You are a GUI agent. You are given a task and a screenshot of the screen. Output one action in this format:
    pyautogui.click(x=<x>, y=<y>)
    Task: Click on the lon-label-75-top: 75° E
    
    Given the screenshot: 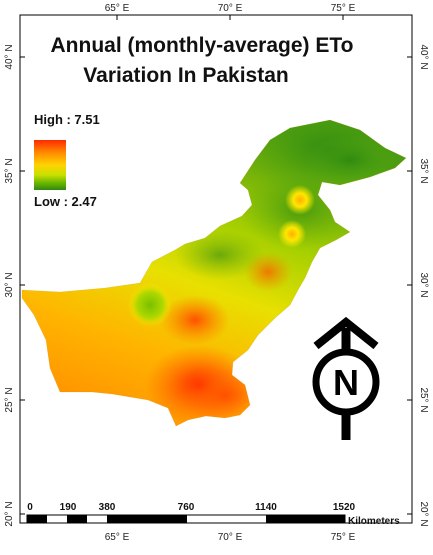 What is the action you would take?
    pyautogui.click(x=343, y=8)
    